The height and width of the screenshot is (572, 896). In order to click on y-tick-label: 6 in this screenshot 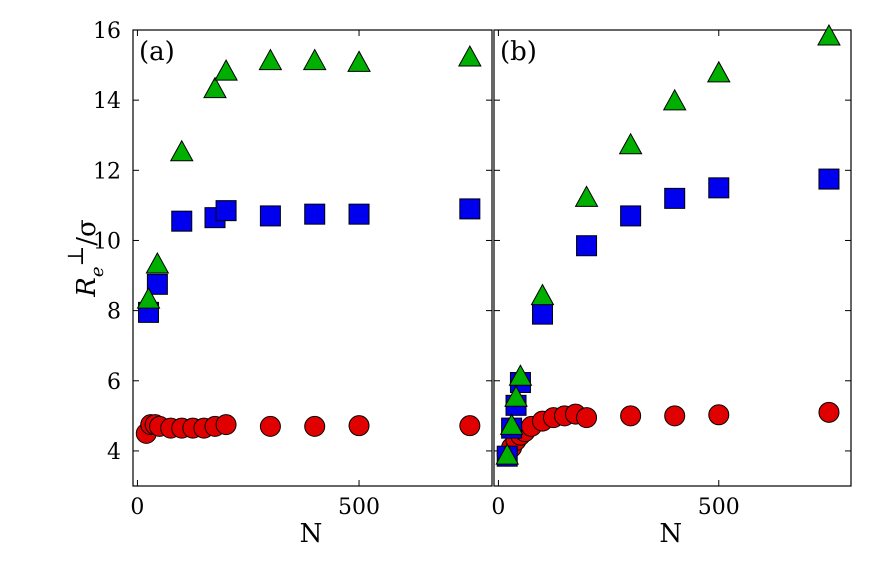, I will do `click(114, 382)`.